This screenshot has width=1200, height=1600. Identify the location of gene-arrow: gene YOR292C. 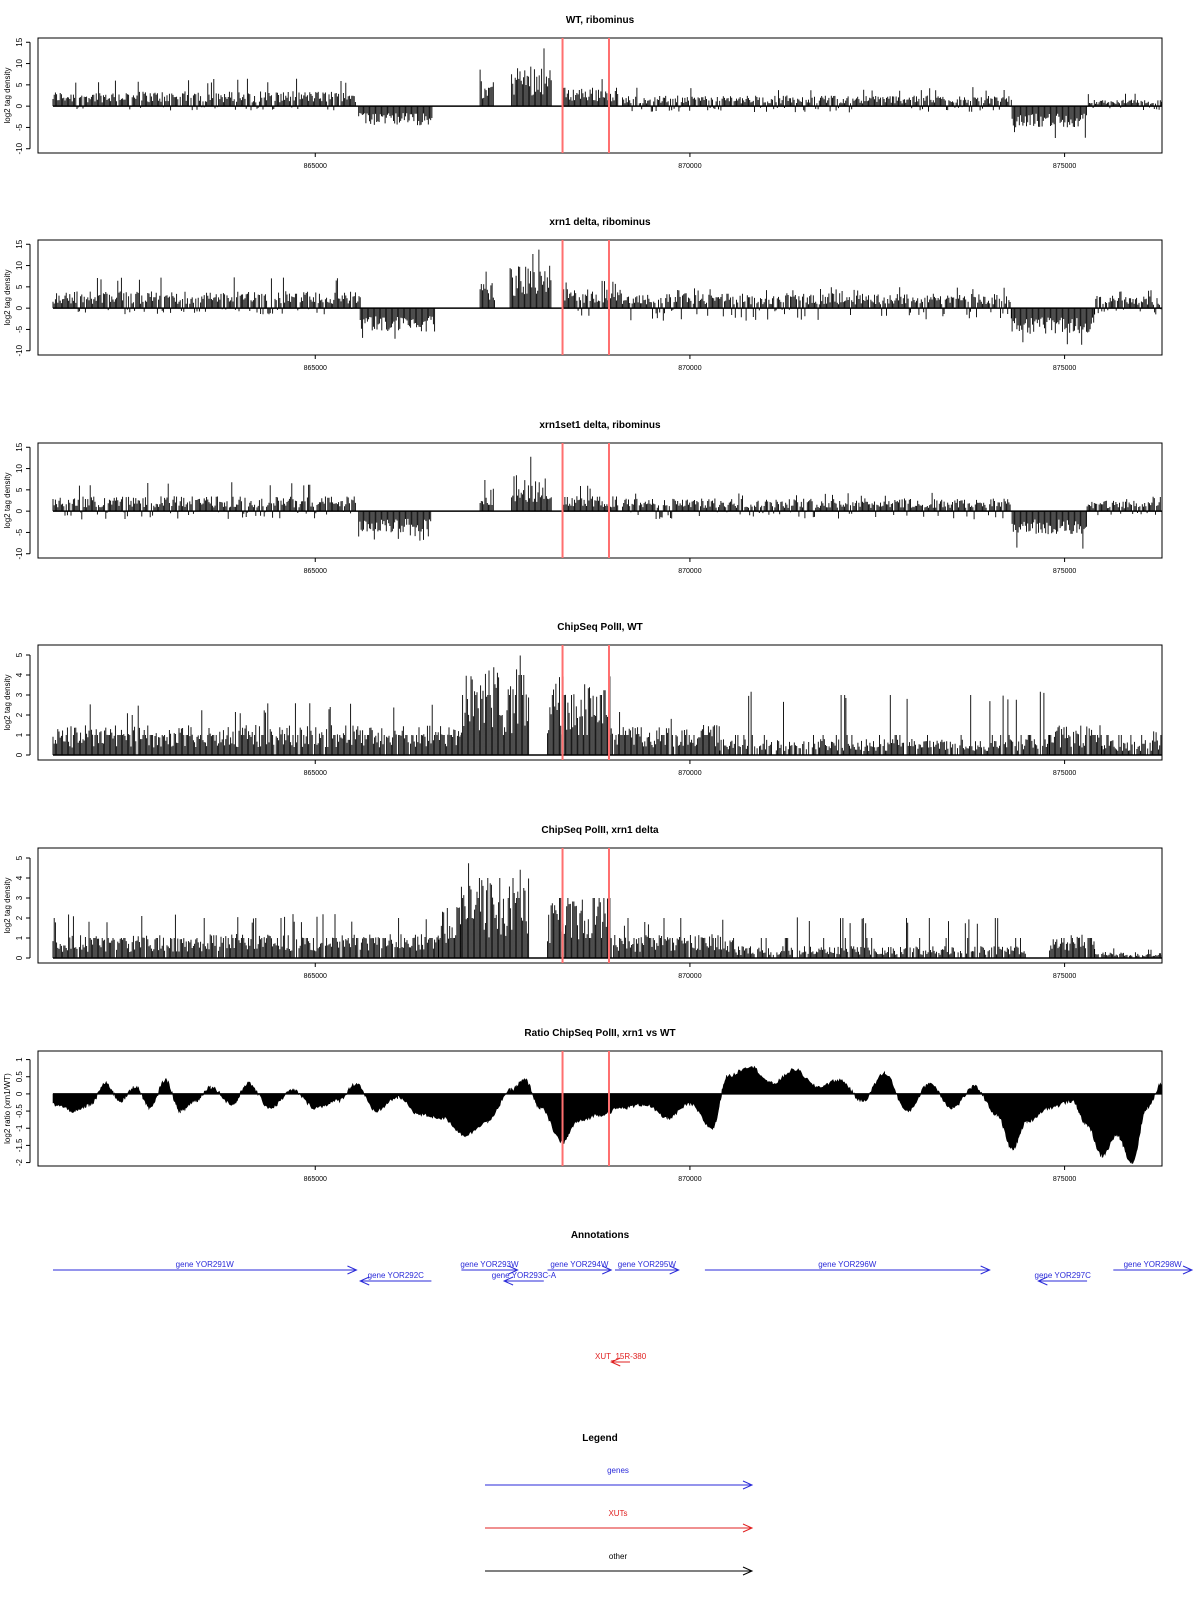
(395, 1278).